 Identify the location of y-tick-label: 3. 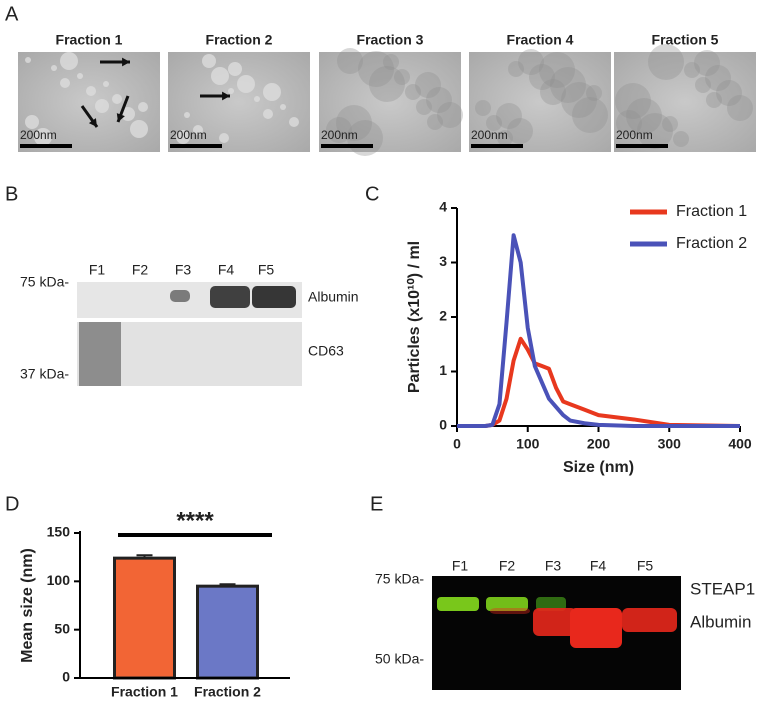
(443, 261).